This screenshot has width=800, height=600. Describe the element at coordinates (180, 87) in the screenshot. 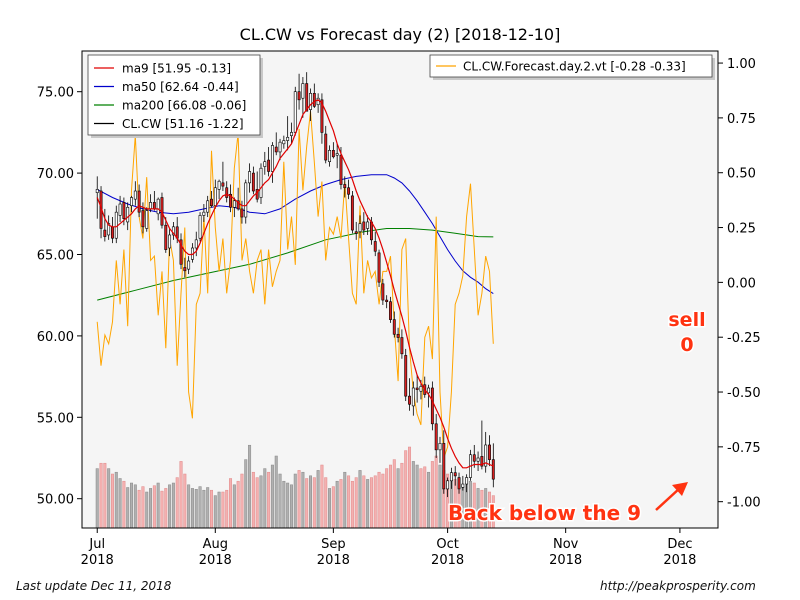

I see `legend-label: ma50 [62.64 -0.44]` at that location.